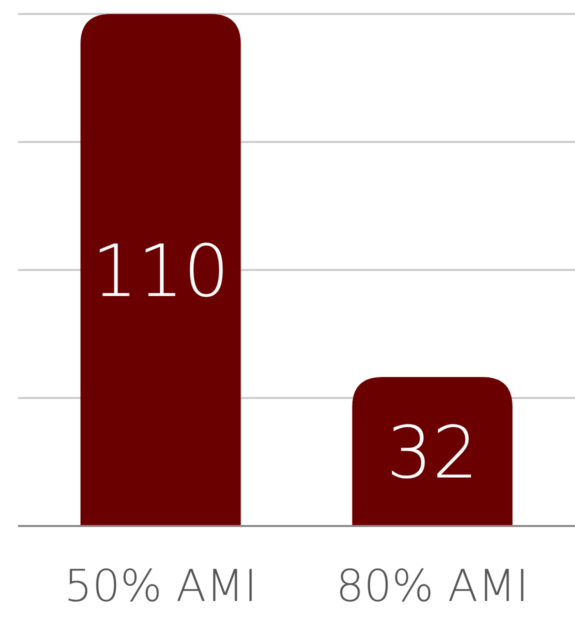 This screenshot has width=575, height=625. I want to click on x-tick-label: 50% AMI, so click(161, 586).